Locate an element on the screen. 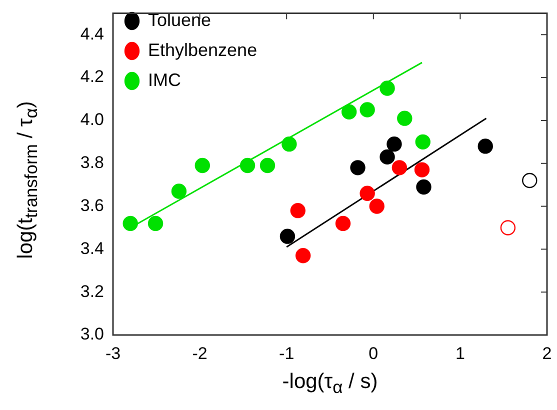 Image resolution: width=557 pixels, height=410 pixels. y-tick-label: 4.4 is located at coordinates (92, 34).